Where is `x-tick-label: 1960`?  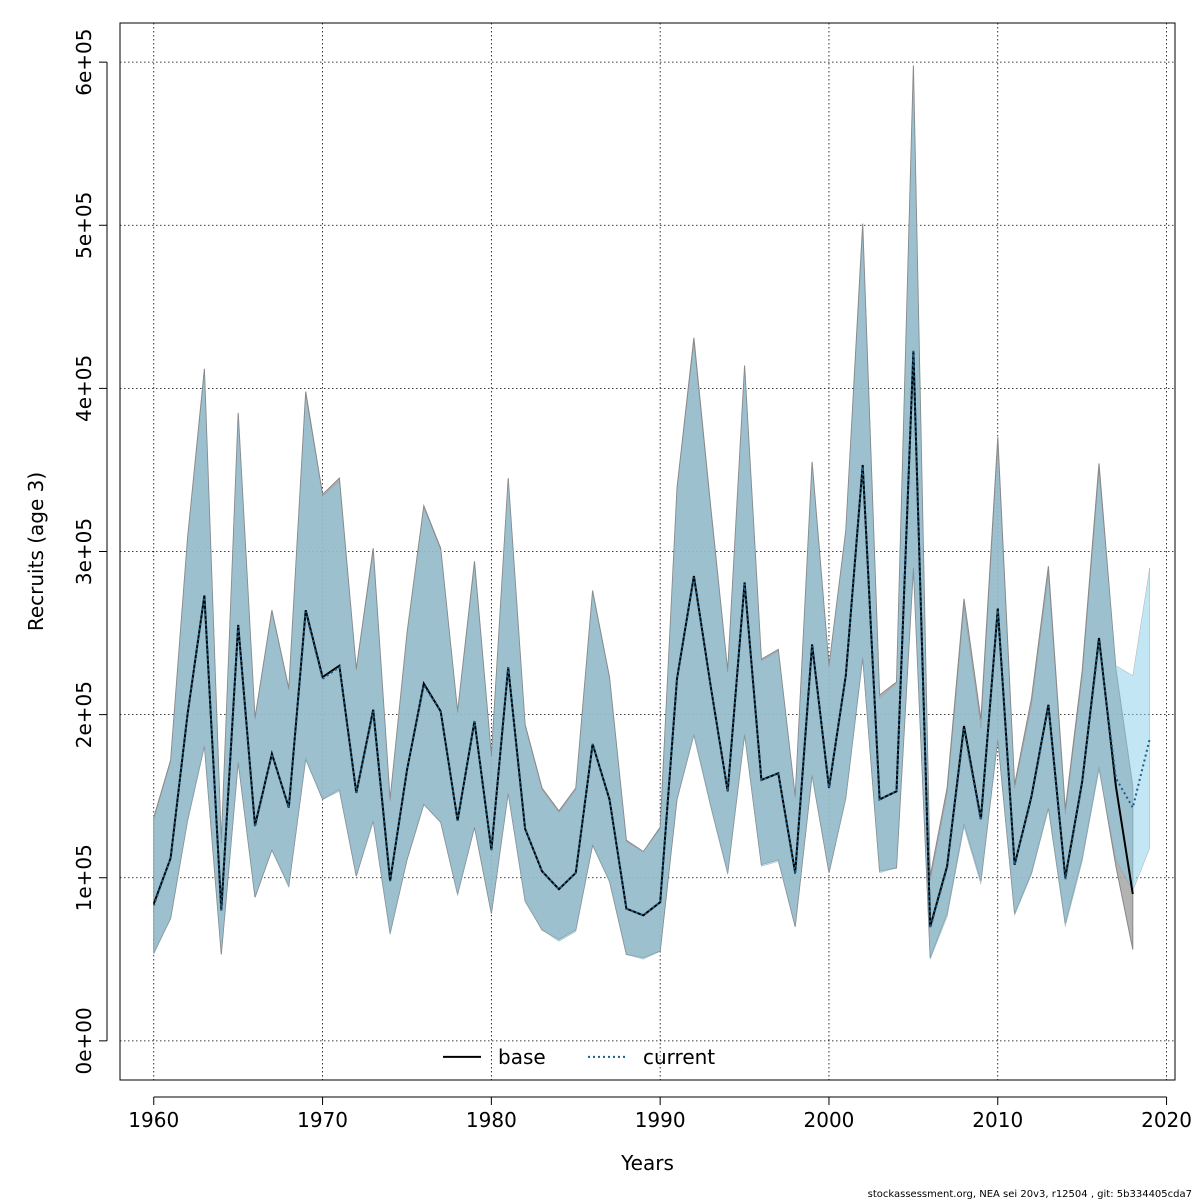 x-tick-label: 1960 is located at coordinates (153, 1120).